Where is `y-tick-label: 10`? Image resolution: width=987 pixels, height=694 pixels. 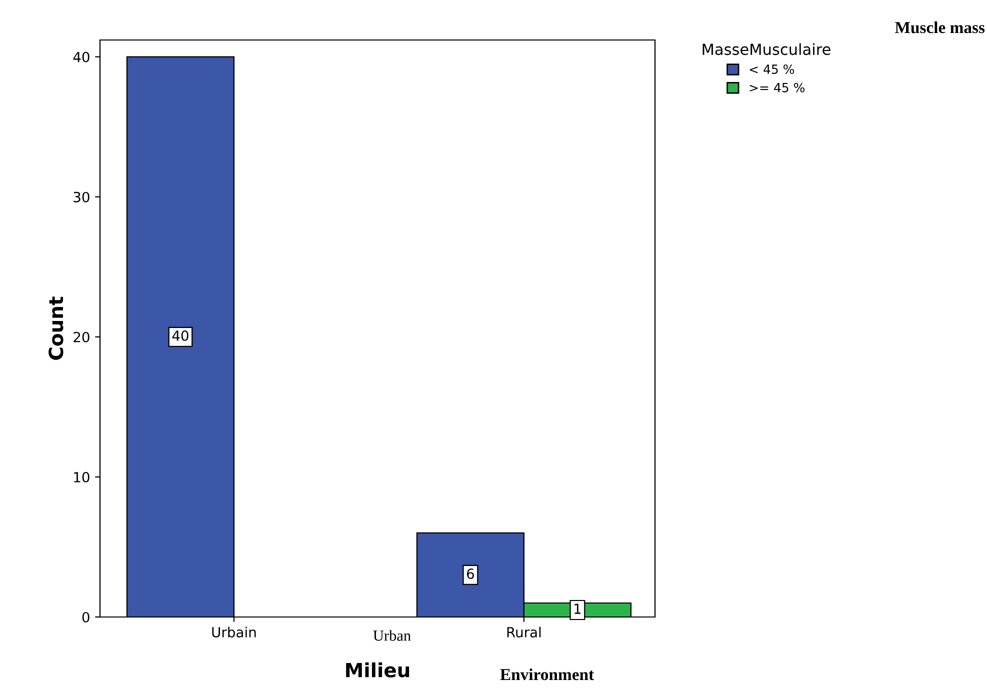 y-tick-label: 10 is located at coordinates (82, 477).